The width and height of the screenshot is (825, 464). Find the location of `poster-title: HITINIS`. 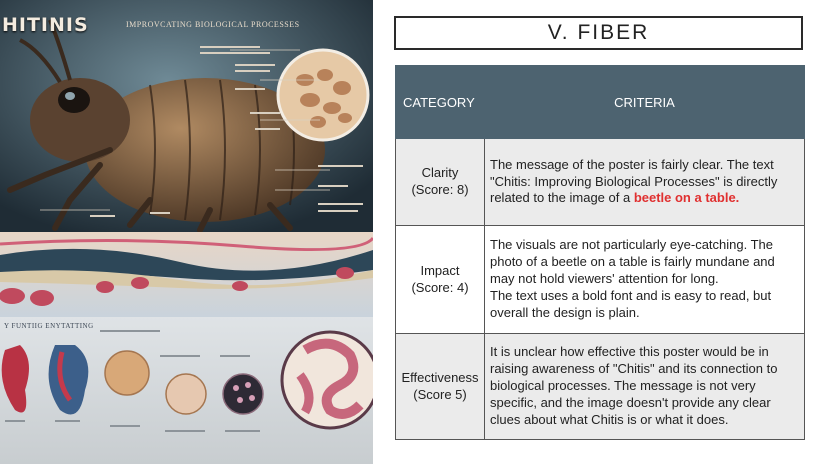

poster-title: HITINIS is located at coordinates (45, 25).